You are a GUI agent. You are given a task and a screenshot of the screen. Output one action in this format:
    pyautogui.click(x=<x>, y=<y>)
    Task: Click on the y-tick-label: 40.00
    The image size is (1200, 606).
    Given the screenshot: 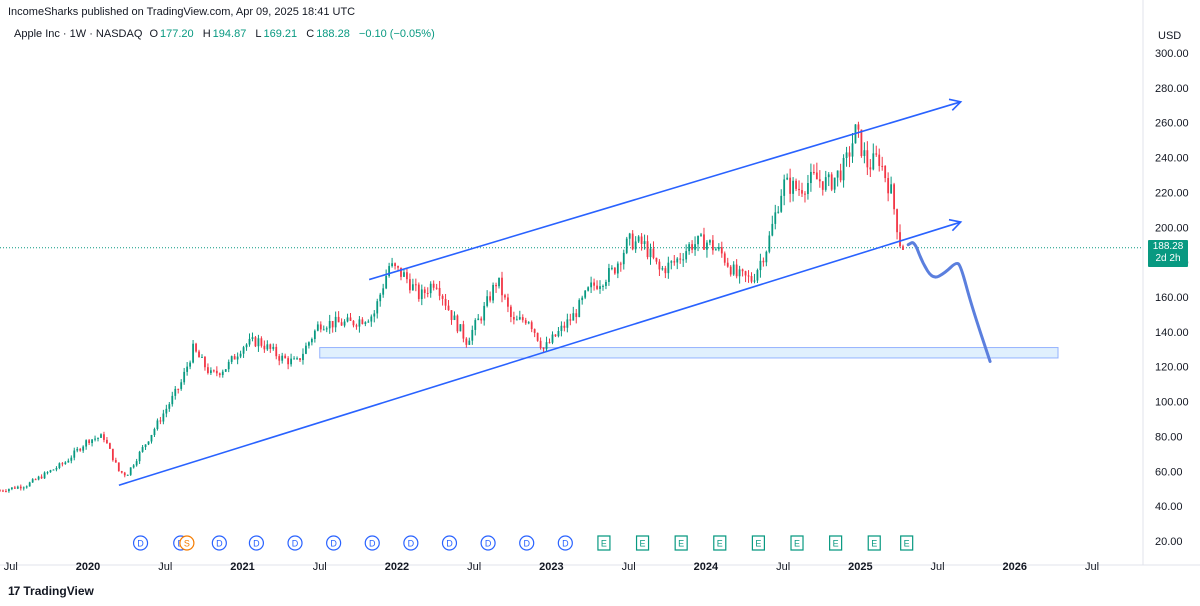 What is the action you would take?
    pyautogui.click(x=1169, y=507)
    